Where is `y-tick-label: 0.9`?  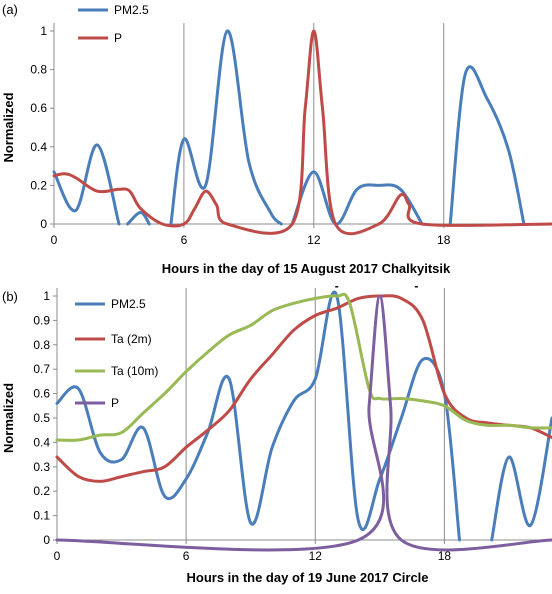 y-tick-label: 0.9 is located at coordinates (41, 320).